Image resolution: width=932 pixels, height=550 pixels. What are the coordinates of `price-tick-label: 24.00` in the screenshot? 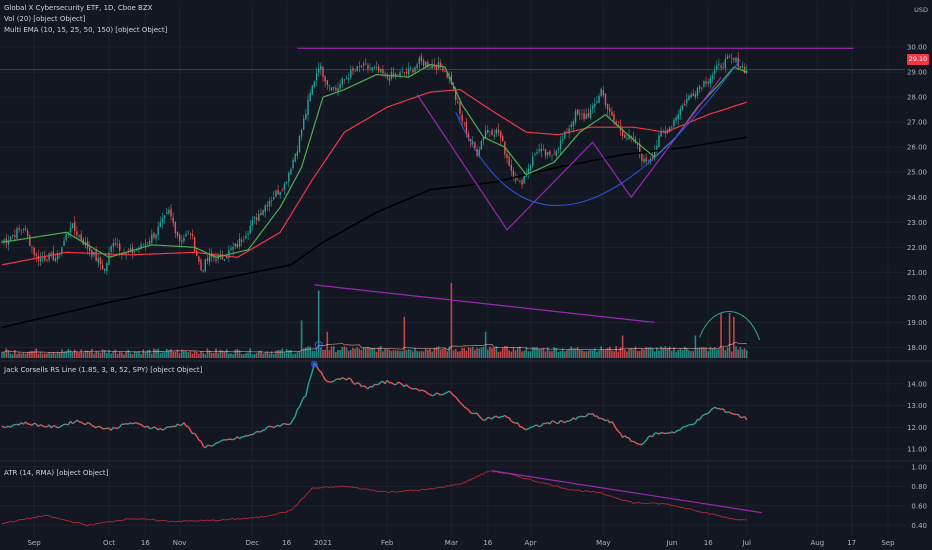 It's located at (917, 198).